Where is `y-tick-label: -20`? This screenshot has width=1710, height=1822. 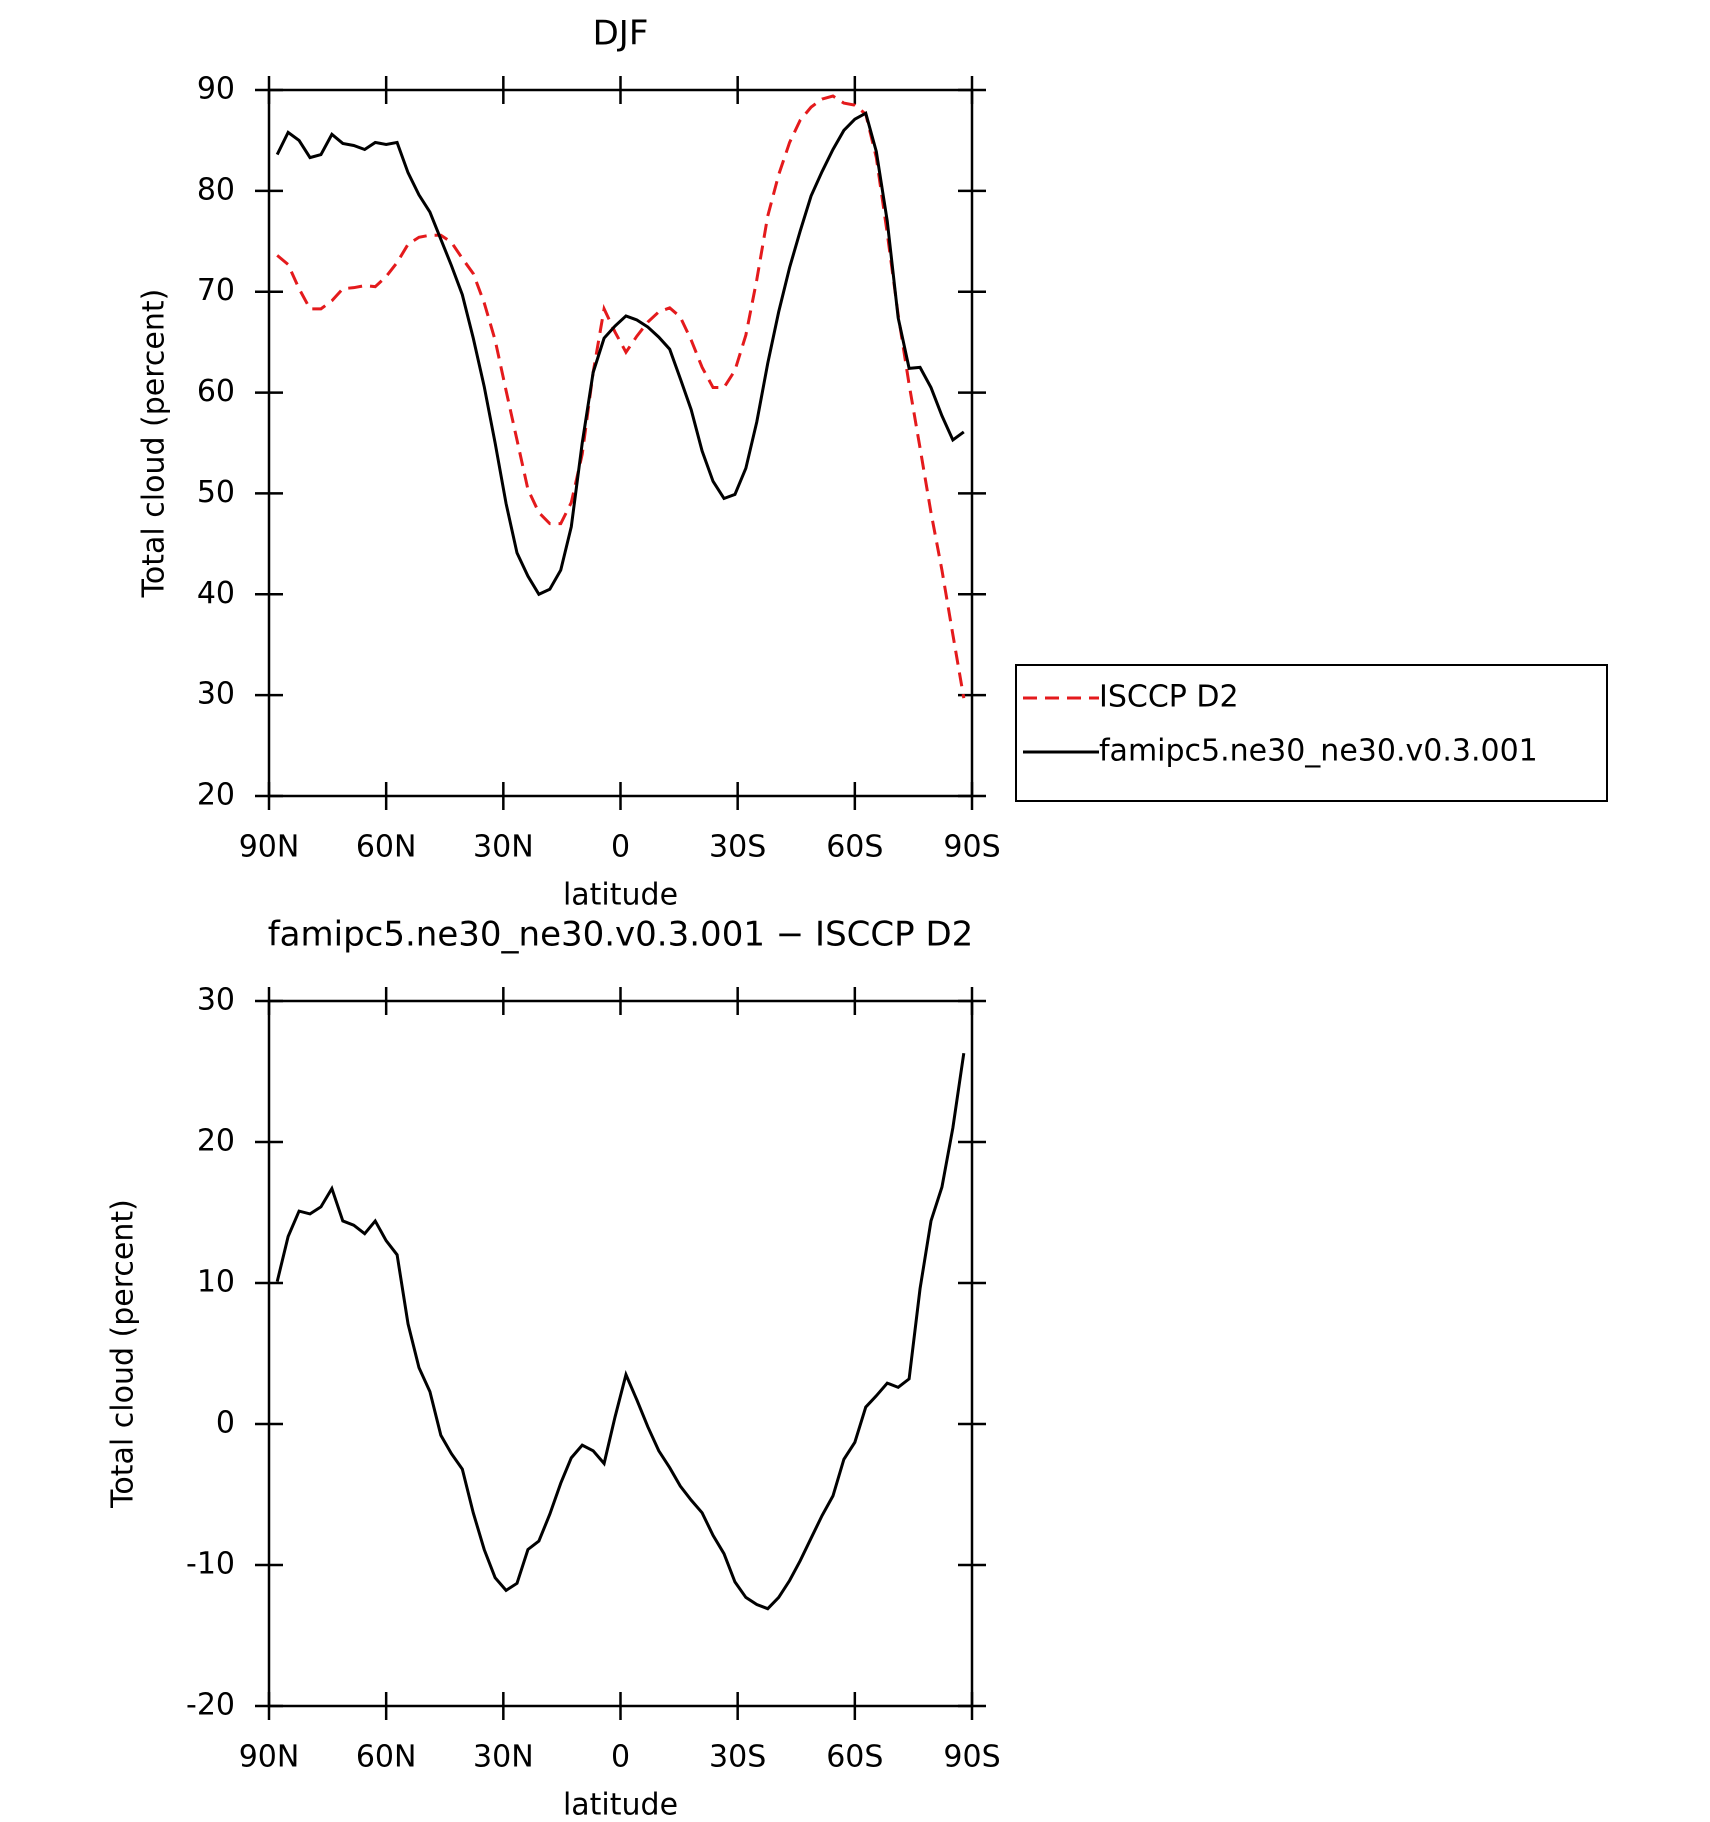
y-tick-label: -20 is located at coordinates (210, 1705).